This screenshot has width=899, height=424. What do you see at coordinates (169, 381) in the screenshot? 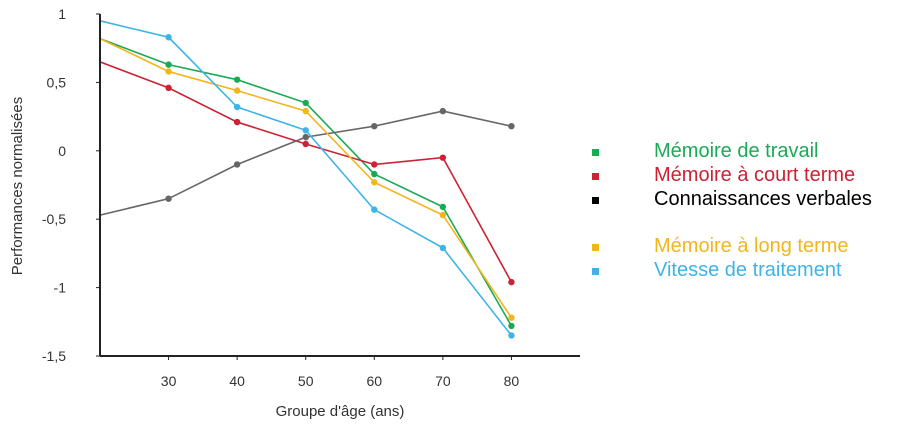
I see `x-tick-label: 30` at bounding box center [169, 381].